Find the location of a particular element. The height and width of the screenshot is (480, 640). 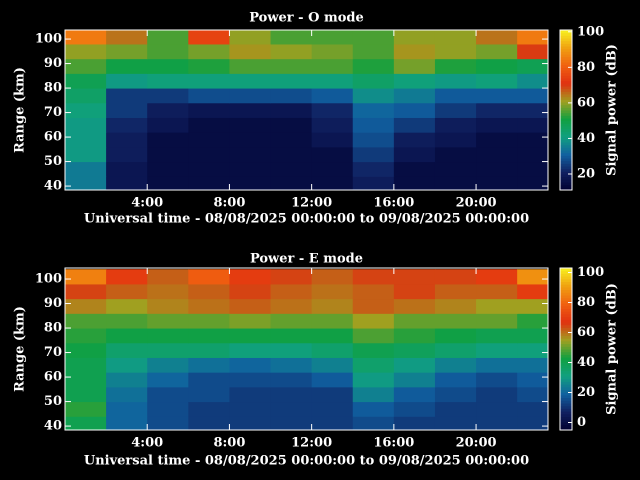

colorbar-label: Signal power (dB) is located at coordinates (612, 349).